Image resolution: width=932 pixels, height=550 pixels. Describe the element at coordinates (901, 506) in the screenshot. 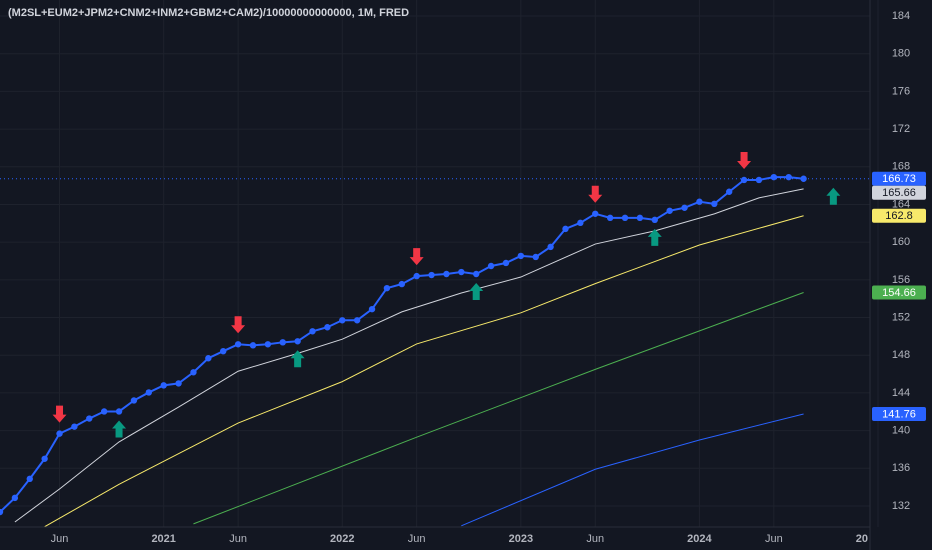

I see `y-tick-label: 132` at that location.